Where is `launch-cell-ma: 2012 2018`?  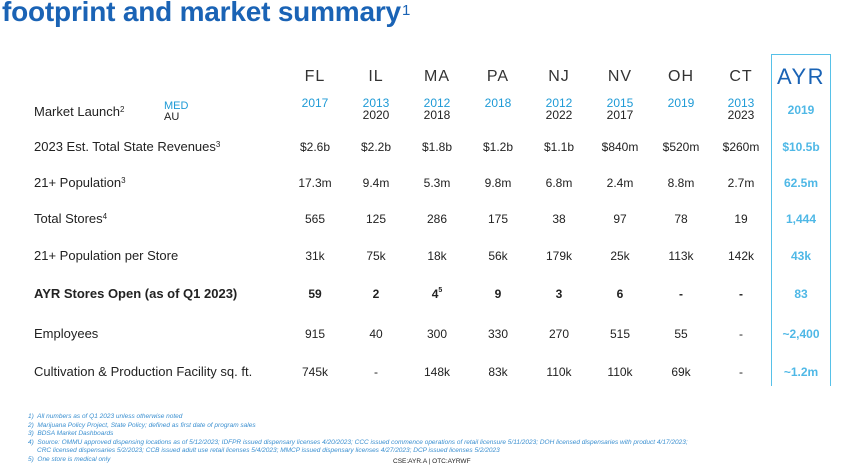 launch-cell-ma: 2012 2018 is located at coordinates (437, 109).